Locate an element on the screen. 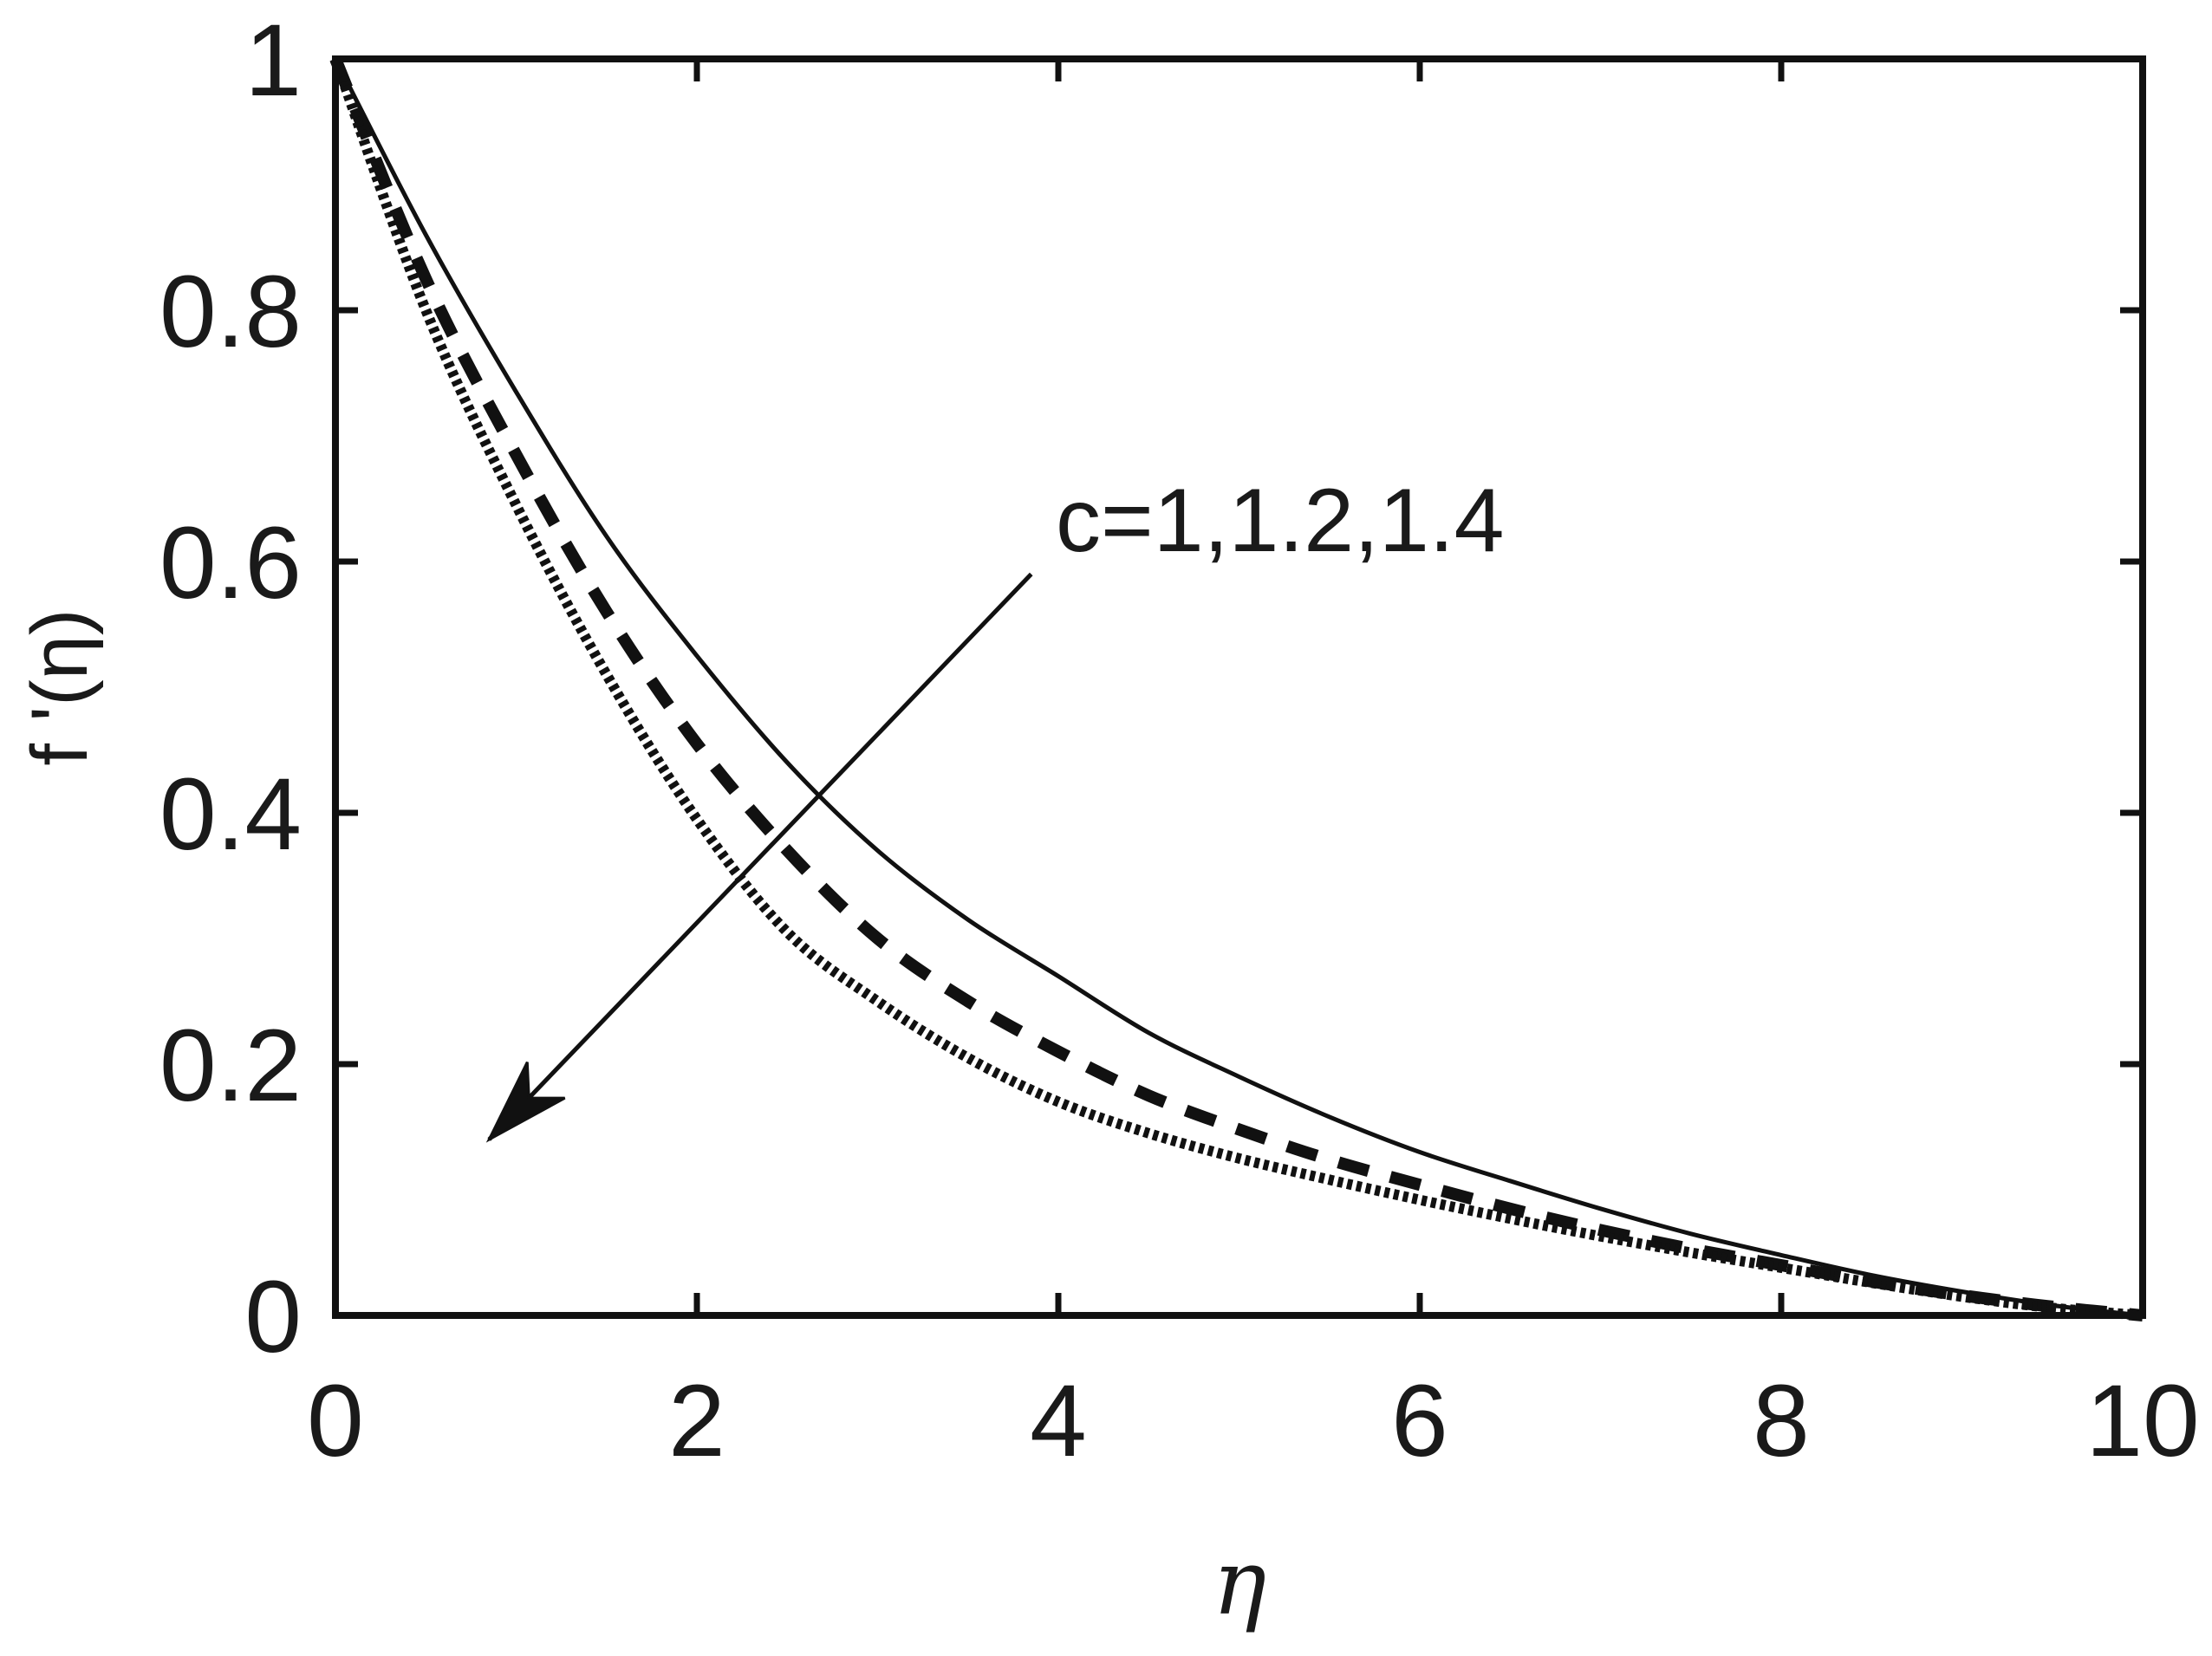 This screenshot has height=1656, width=2212. annotation-arrow-line is located at coordinates (760, 856).